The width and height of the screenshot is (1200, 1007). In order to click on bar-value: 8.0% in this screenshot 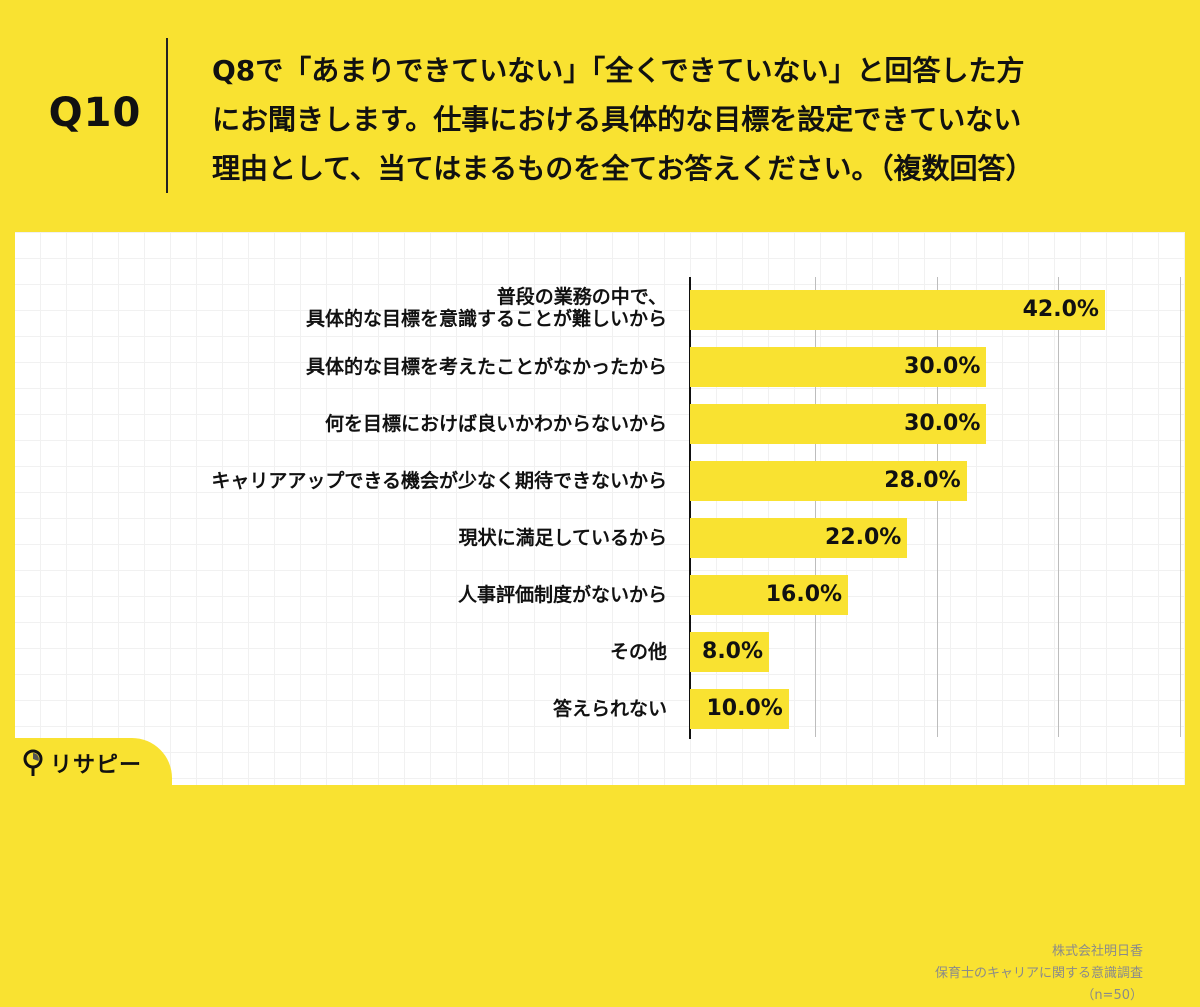, I will do `click(733, 651)`.